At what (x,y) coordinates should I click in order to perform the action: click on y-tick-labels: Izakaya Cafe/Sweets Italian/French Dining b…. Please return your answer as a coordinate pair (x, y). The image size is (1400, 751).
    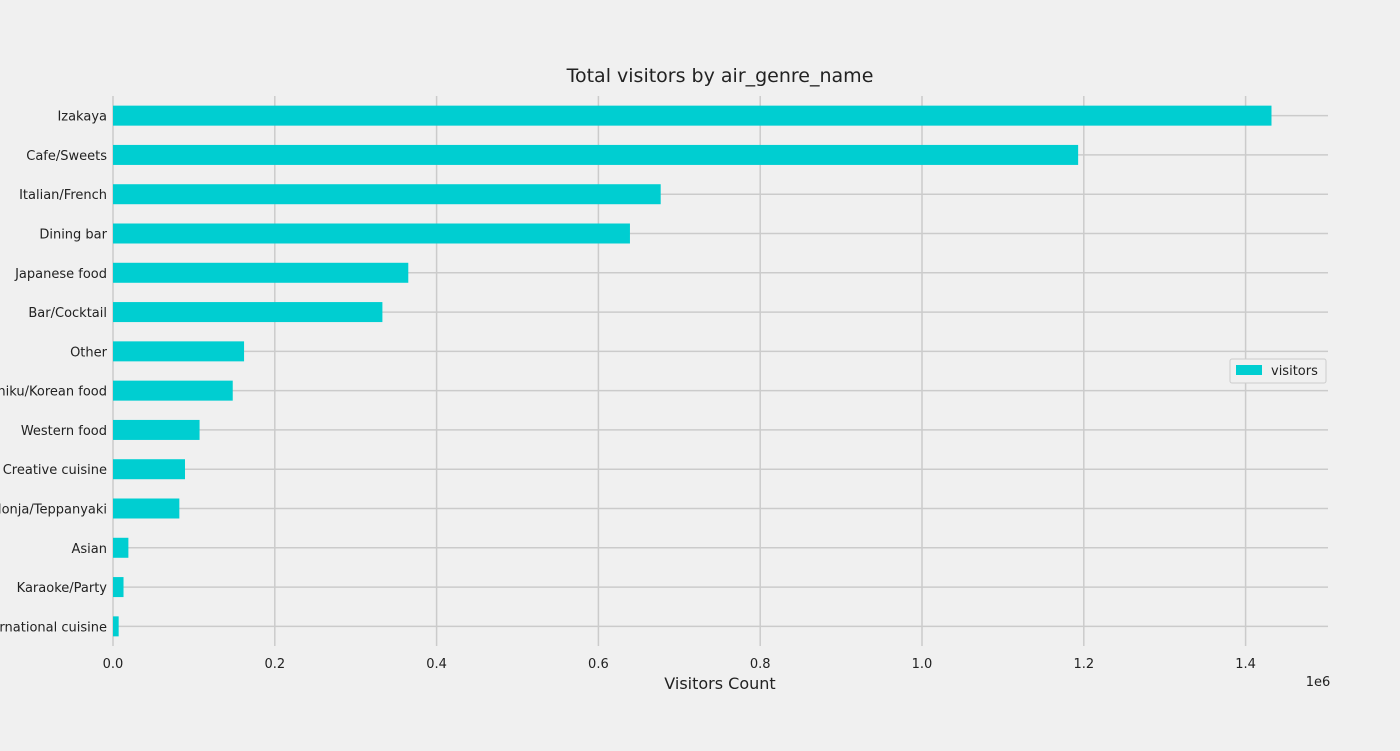
    Looking at the image, I should click on (54, 373).